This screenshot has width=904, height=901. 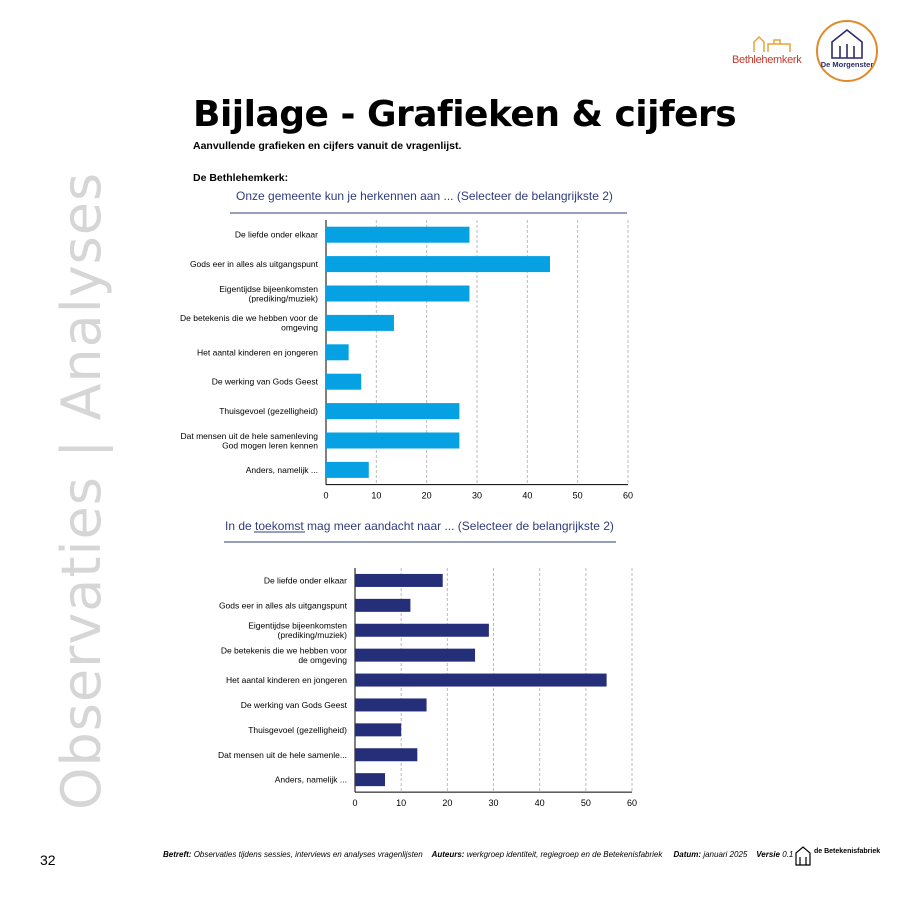 I want to click on chart-1-category-label: De liefde onder elkaar, so click(x=276, y=235).